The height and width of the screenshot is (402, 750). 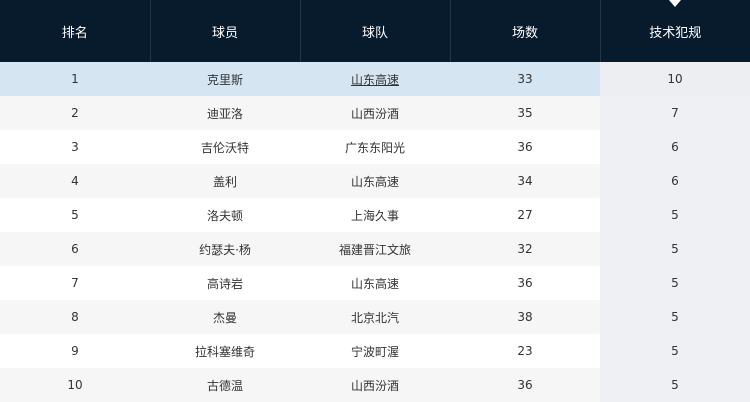 What do you see at coordinates (224, 79) in the screenshot?
I see `player-text: 克里斯` at bounding box center [224, 79].